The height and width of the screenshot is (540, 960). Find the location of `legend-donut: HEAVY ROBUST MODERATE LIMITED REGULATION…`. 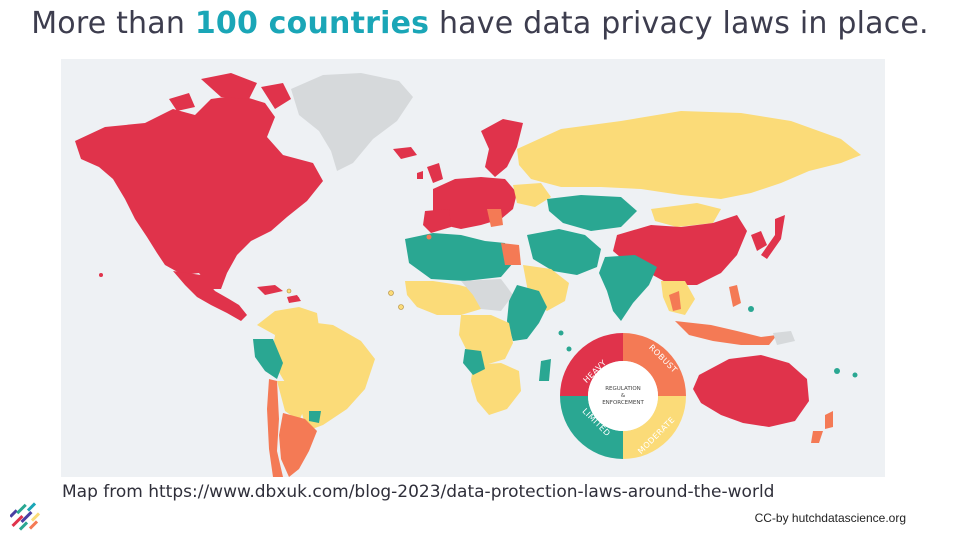

legend-donut: HEAVY ROBUST MODERATE LIMITED REGULATION… is located at coordinates (623, 396).